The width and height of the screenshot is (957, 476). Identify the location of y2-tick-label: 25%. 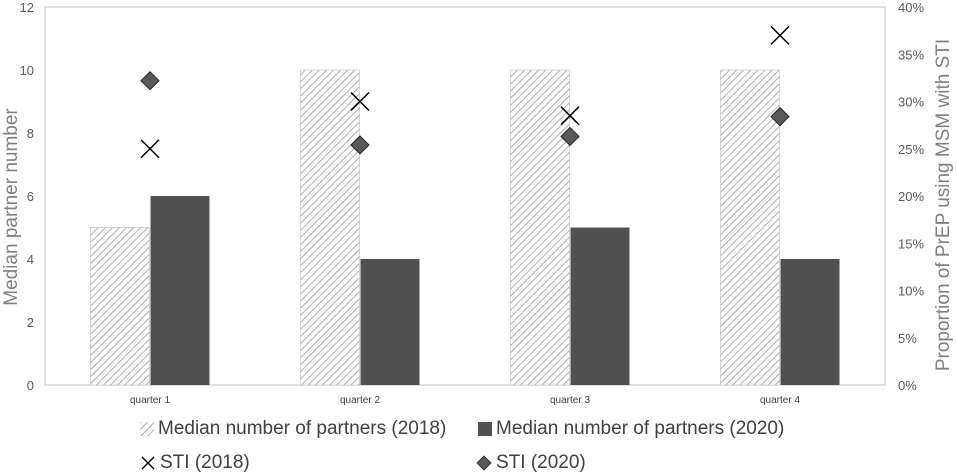
(911, 149).